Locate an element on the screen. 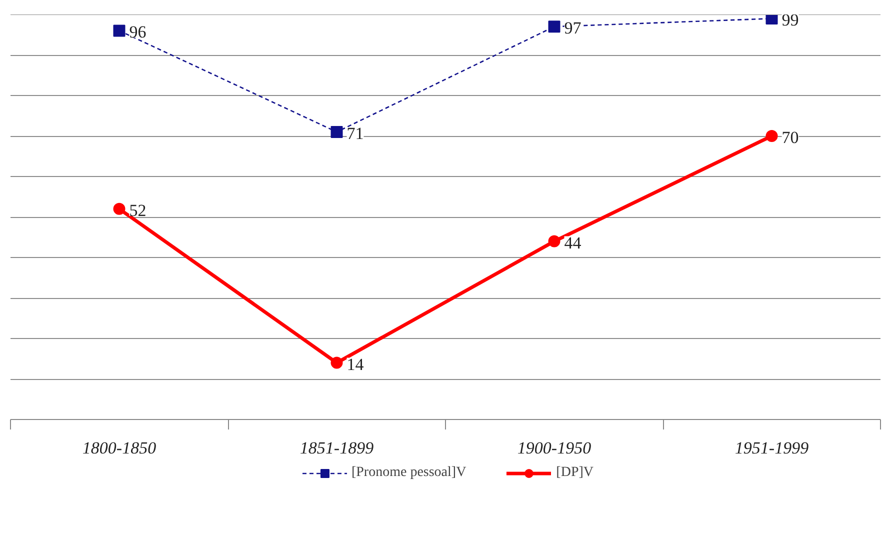 The height and width of the screenshot is (538, 896). data-label: 96 is located at coordinates (137, 32).